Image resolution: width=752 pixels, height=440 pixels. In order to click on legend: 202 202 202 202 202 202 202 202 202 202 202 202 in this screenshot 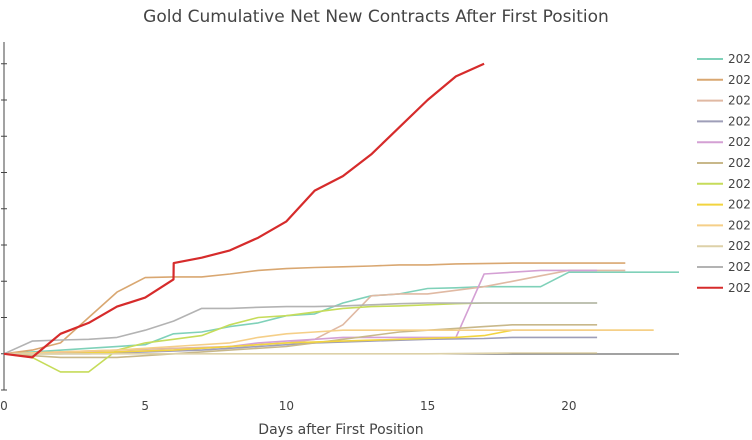, I will do `click(724, 173)`.